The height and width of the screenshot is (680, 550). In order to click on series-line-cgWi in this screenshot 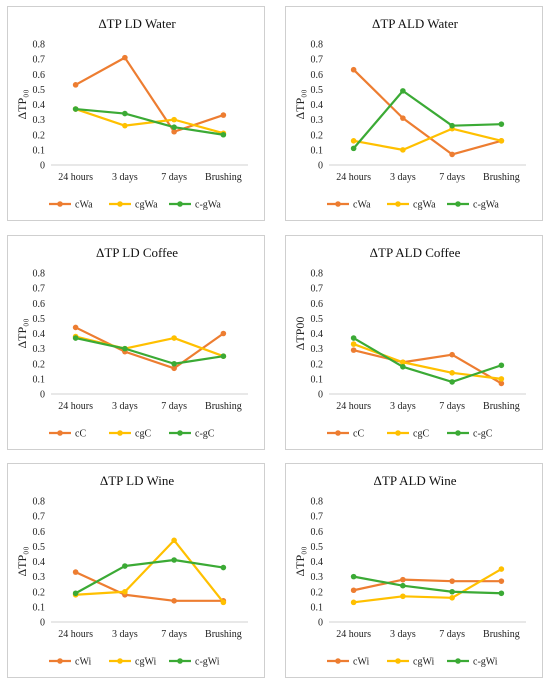, I will do `click(150, 571)`.